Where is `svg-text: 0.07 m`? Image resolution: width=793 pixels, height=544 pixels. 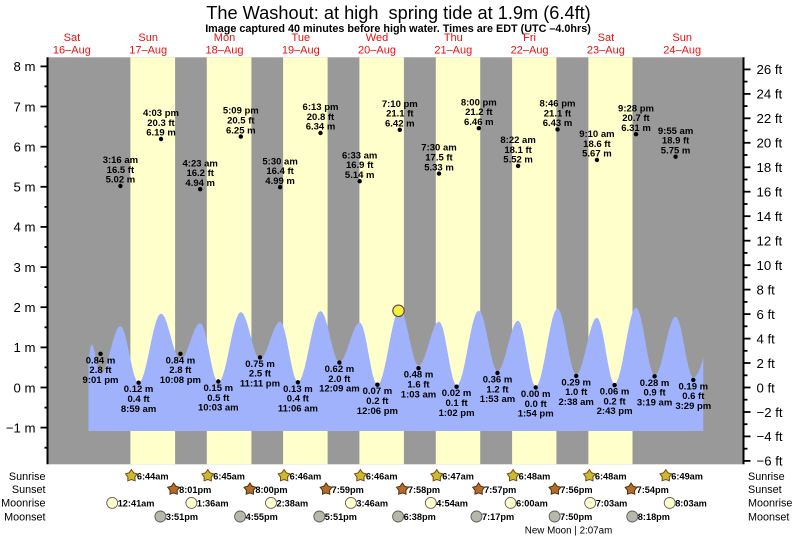
svg-text: 0.07 m is located at coordinates (378, 391).